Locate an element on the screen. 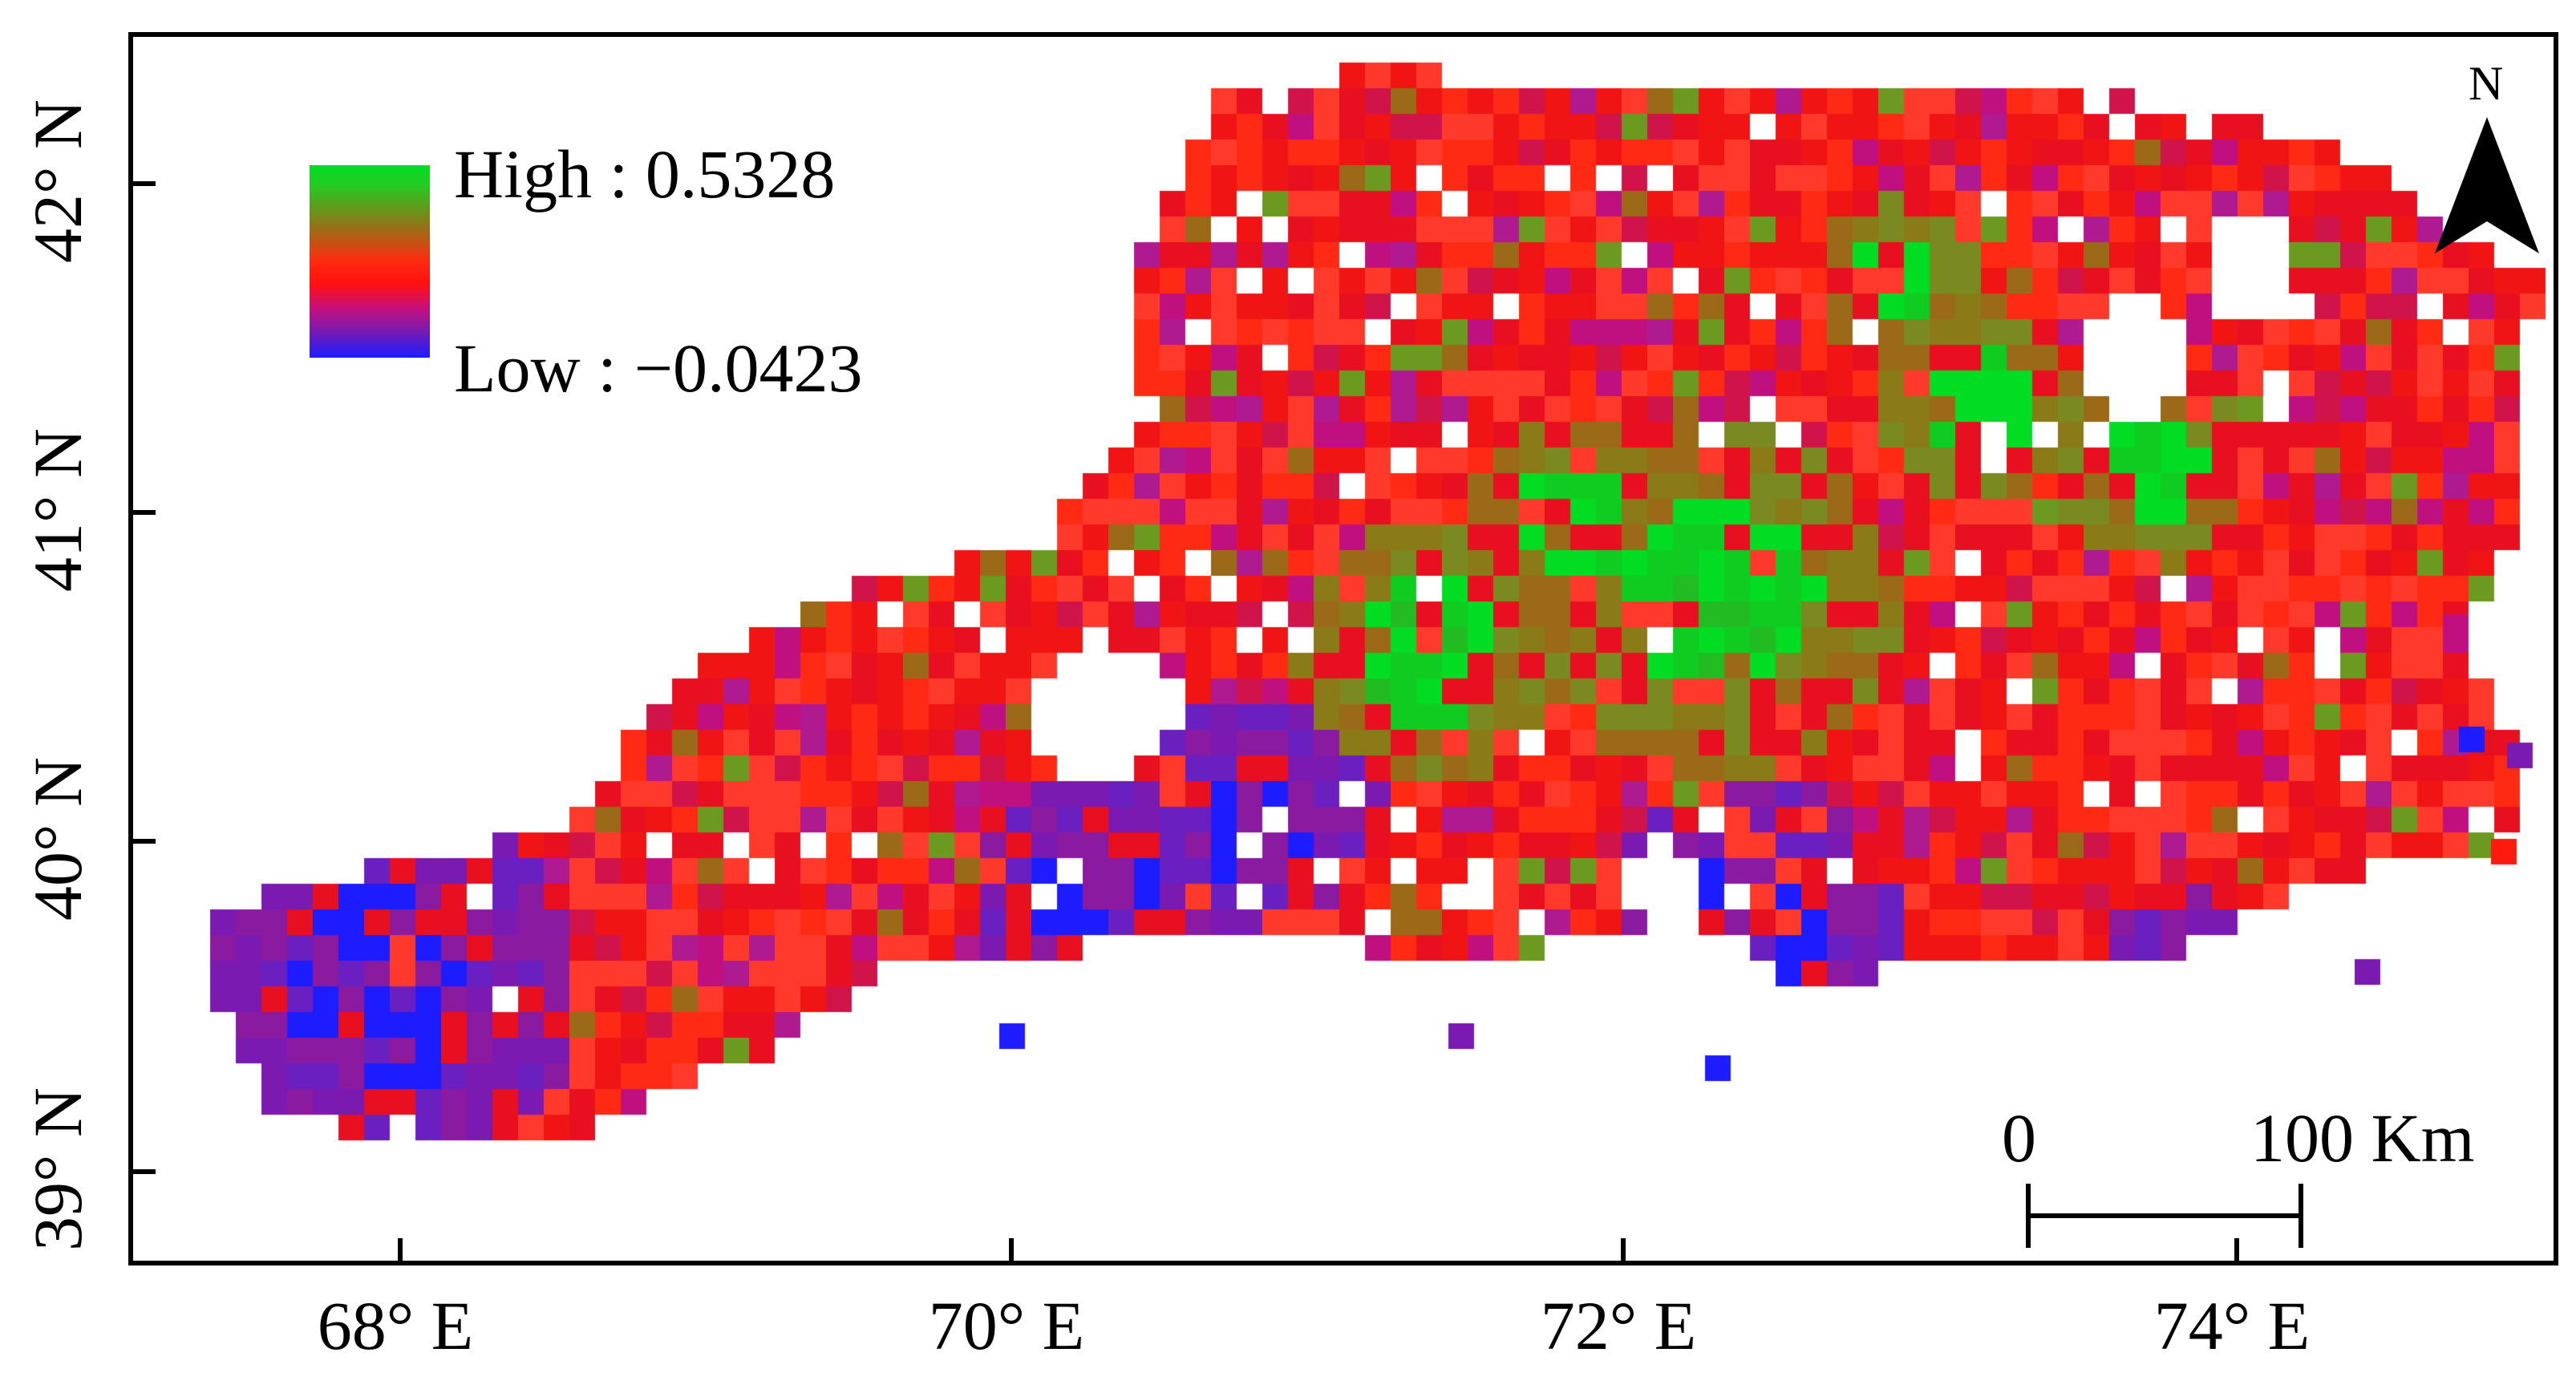 Image resolution: width=2576 pixels, height=1393 pixels. legend-high-label: High : 0.5328 is located at coordinates (645, 174).